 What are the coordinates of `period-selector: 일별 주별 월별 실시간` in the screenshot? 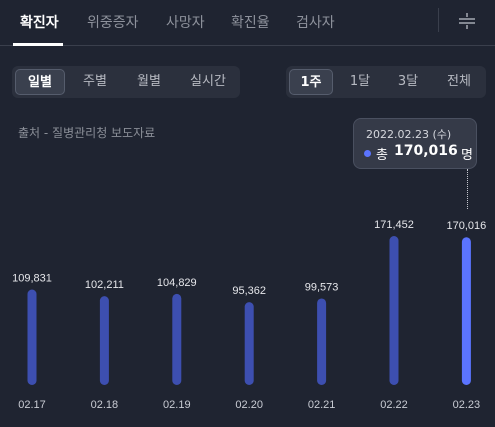 It's located at (126, 82).